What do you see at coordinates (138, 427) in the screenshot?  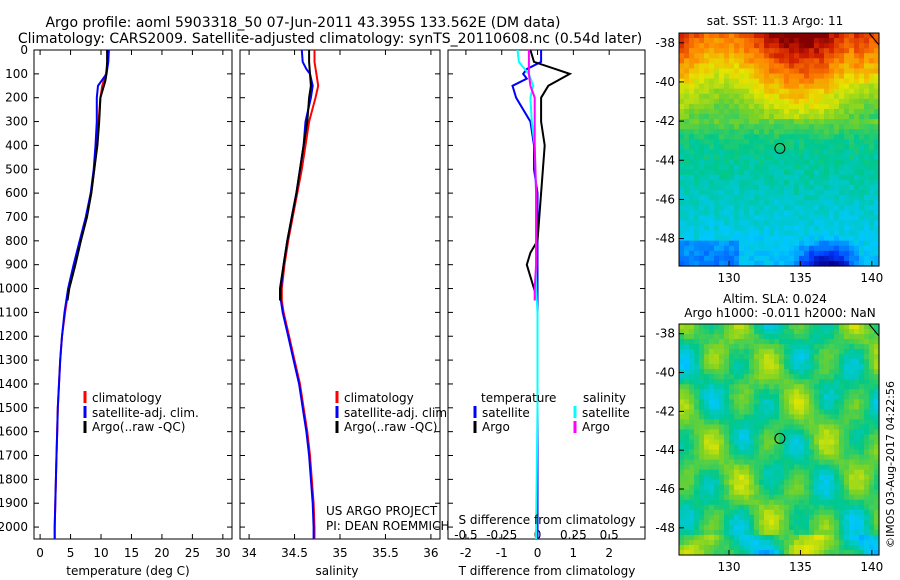 I see `legend-label-argo: Argo(..raw -QC)` at bounding box center [138, 427].